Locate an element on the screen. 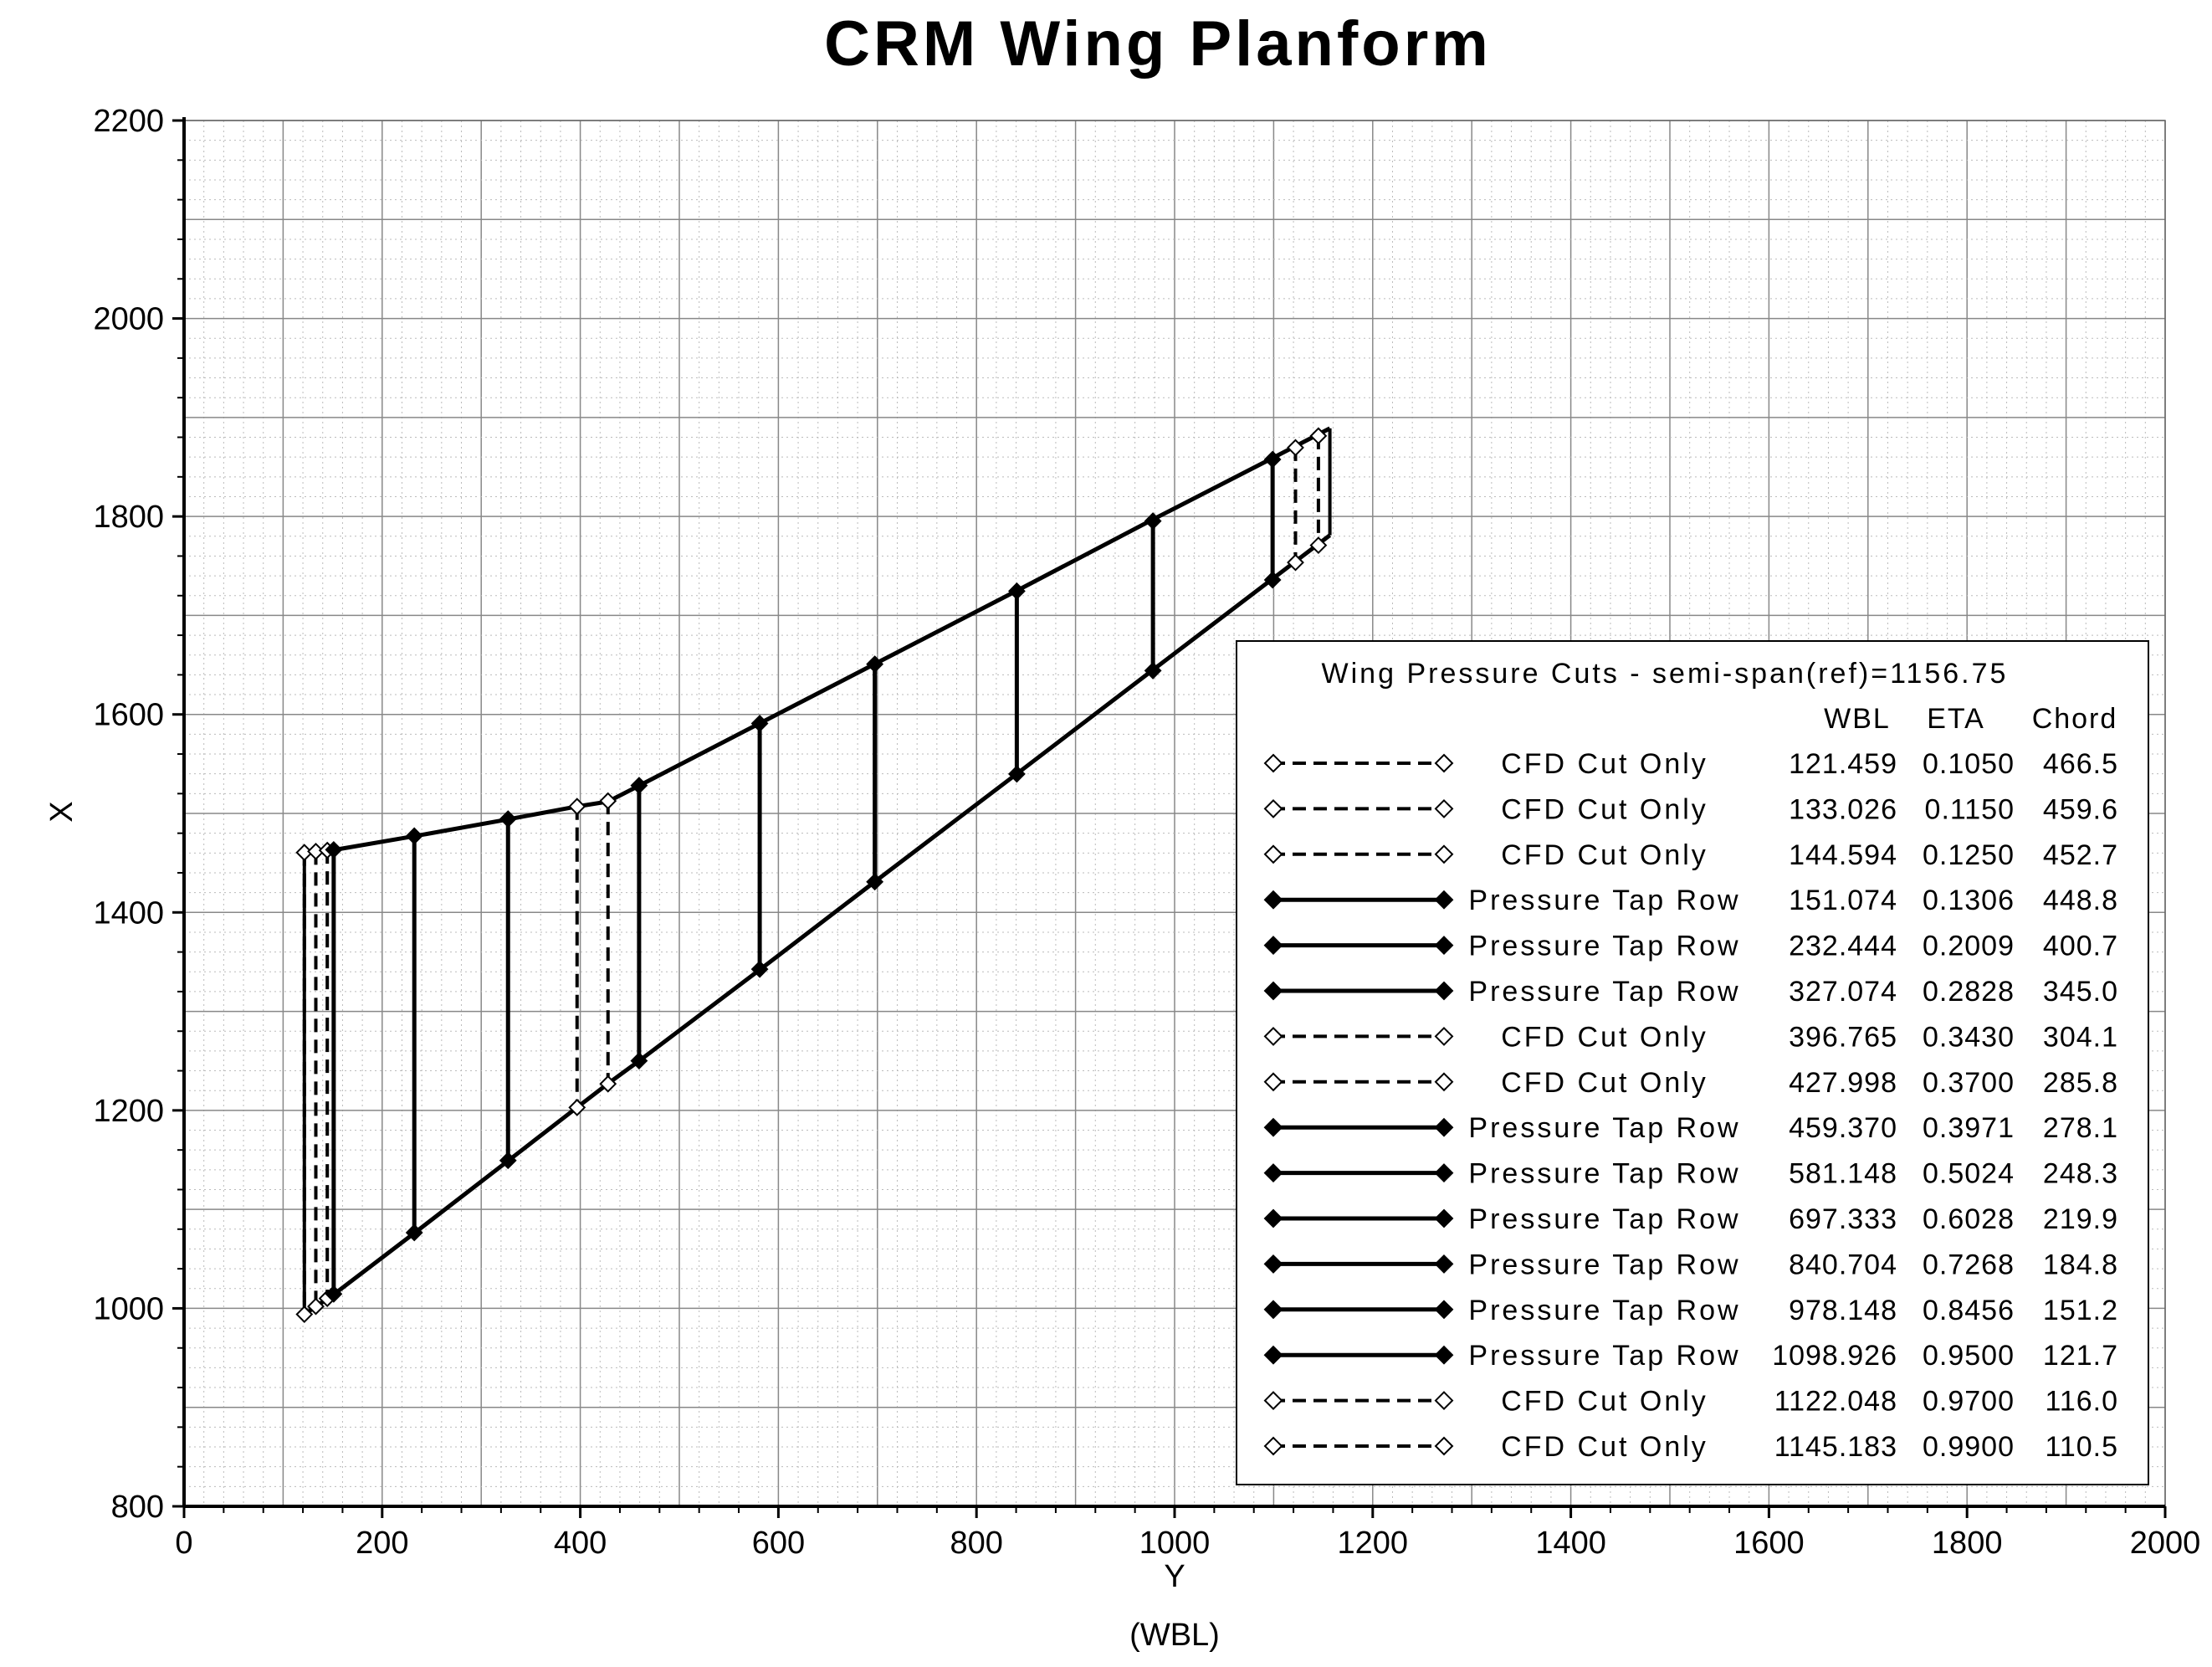 The image size is (2212, 1667). legend-chord: 285.8 is located at coordinates (2080, 1083).